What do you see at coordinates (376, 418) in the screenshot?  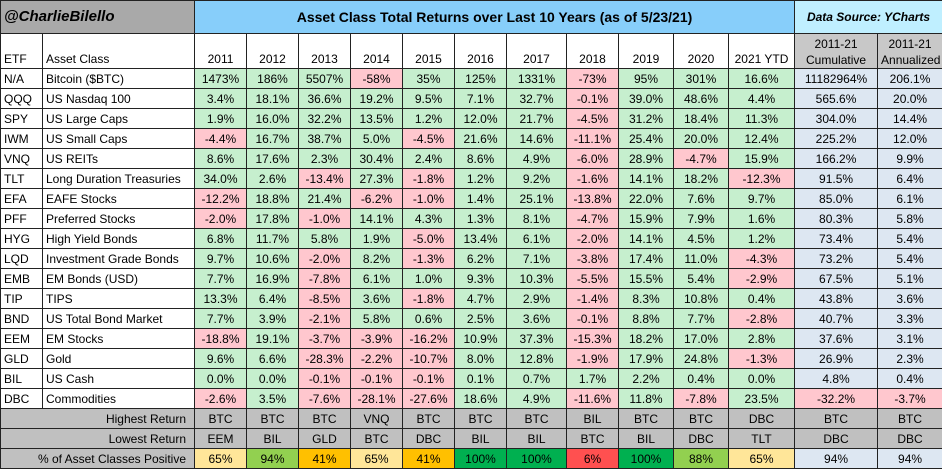 I see `highest-return-cell: VNQ` at bounding box center [376, 418].